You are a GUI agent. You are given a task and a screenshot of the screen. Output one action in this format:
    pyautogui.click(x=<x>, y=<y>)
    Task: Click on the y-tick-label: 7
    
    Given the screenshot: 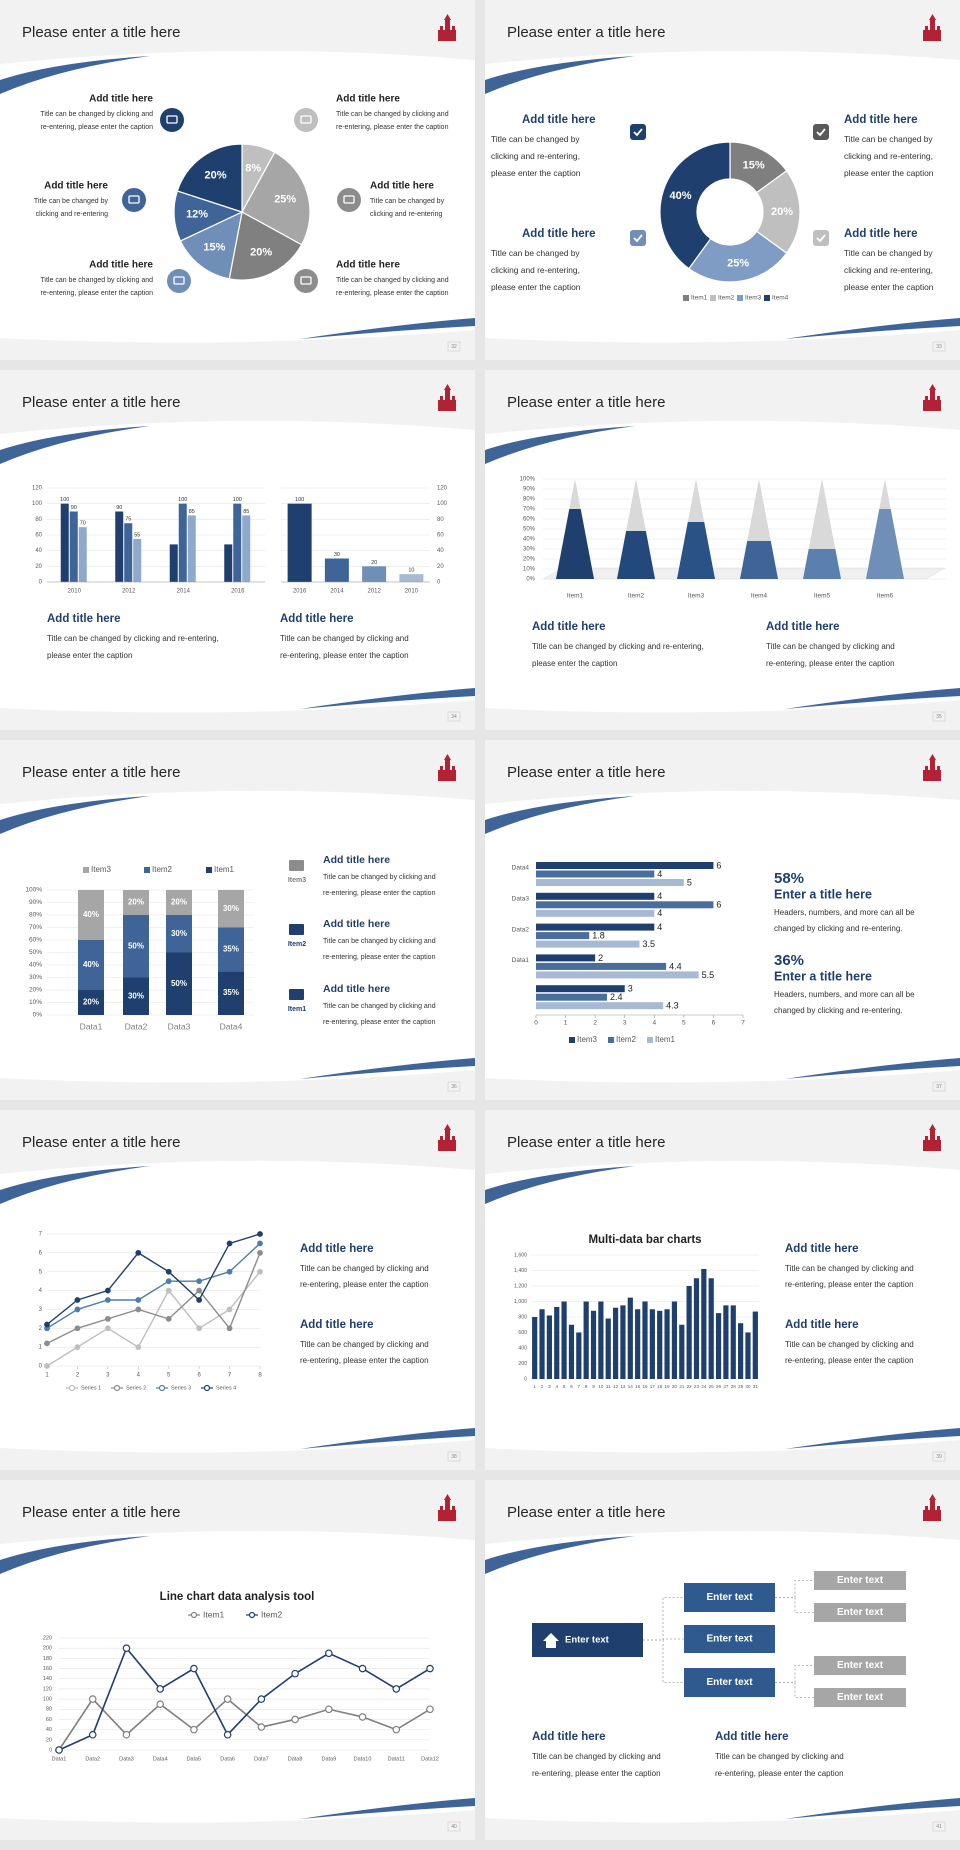 What is the action you would take?
    pyautogui.click(x=41, y=1235)
    